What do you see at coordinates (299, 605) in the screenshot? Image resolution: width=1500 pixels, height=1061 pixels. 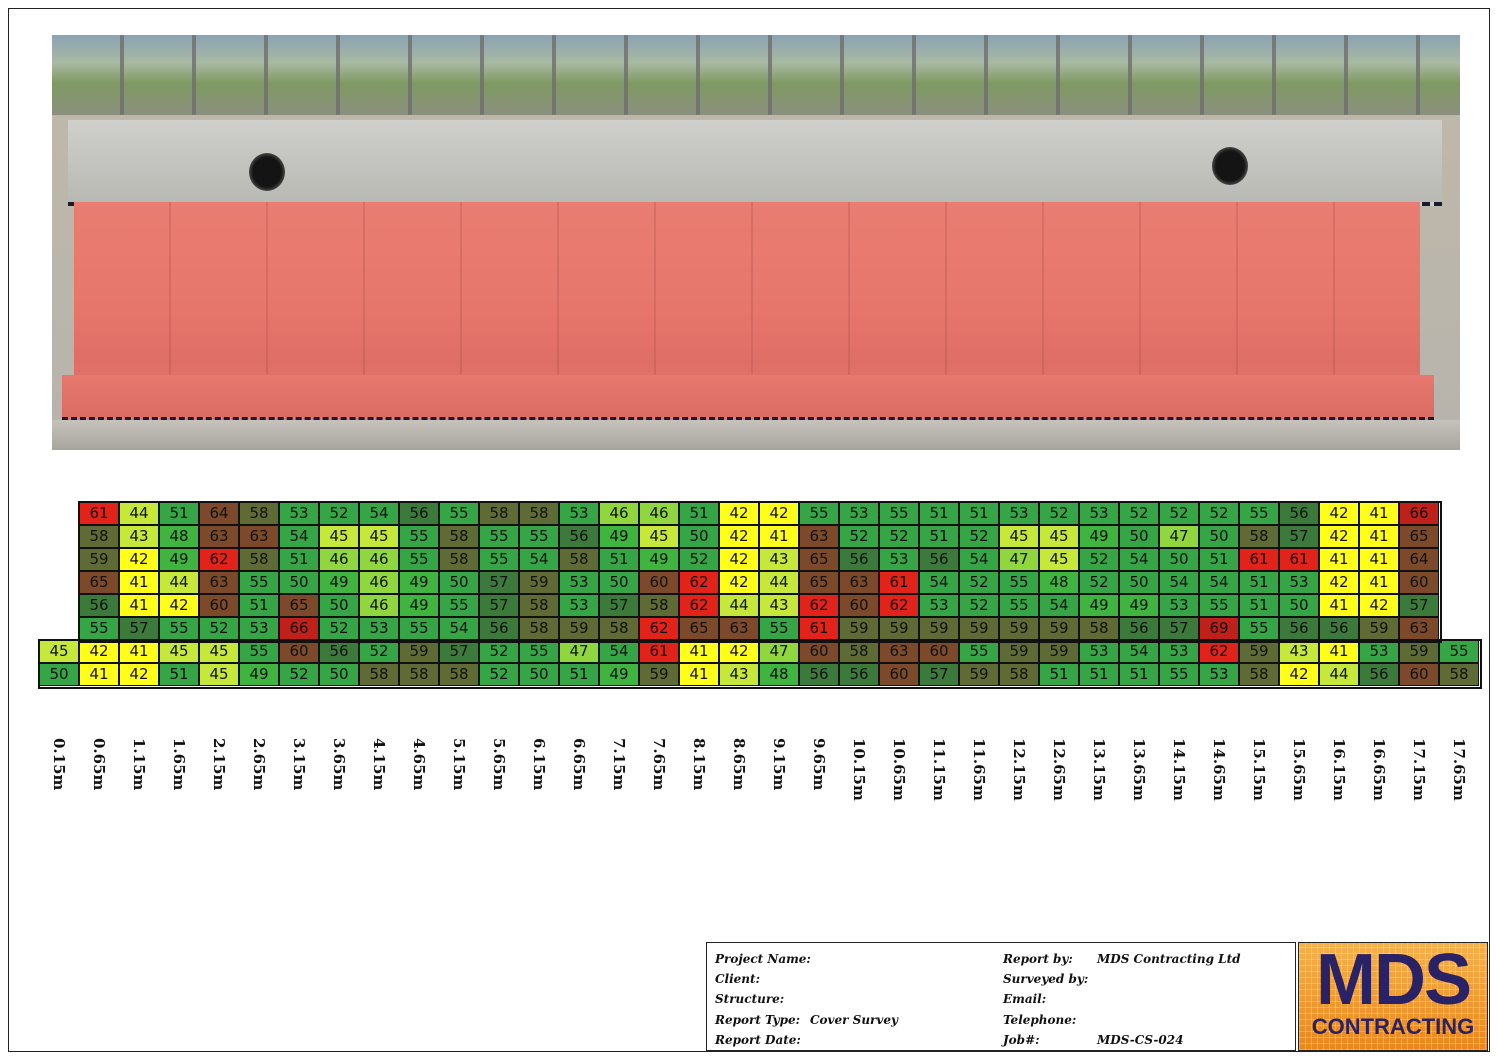 I see `cover-cell: 65` at bounding box center [299, 605].